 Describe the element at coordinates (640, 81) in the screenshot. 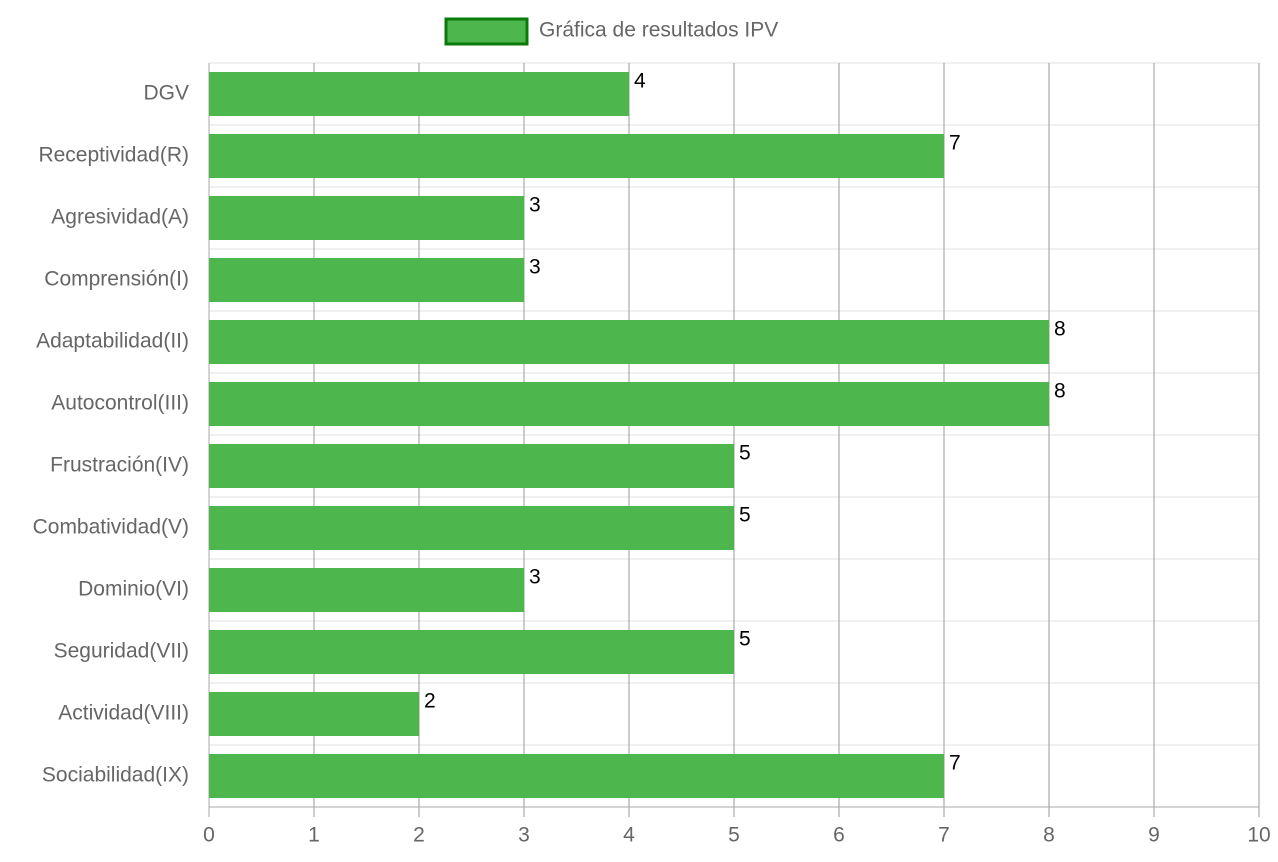

I see `data-label: 4` at that location.